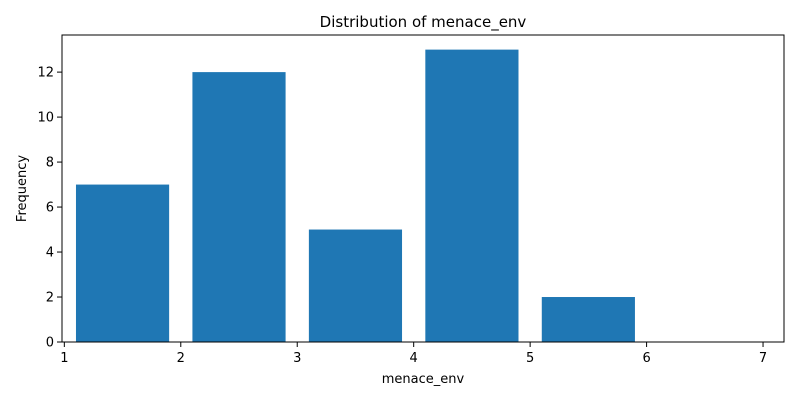 The width and height of the screenshot is (800, 400). I want to click on x-tick-label: 3, so click(297, 358).